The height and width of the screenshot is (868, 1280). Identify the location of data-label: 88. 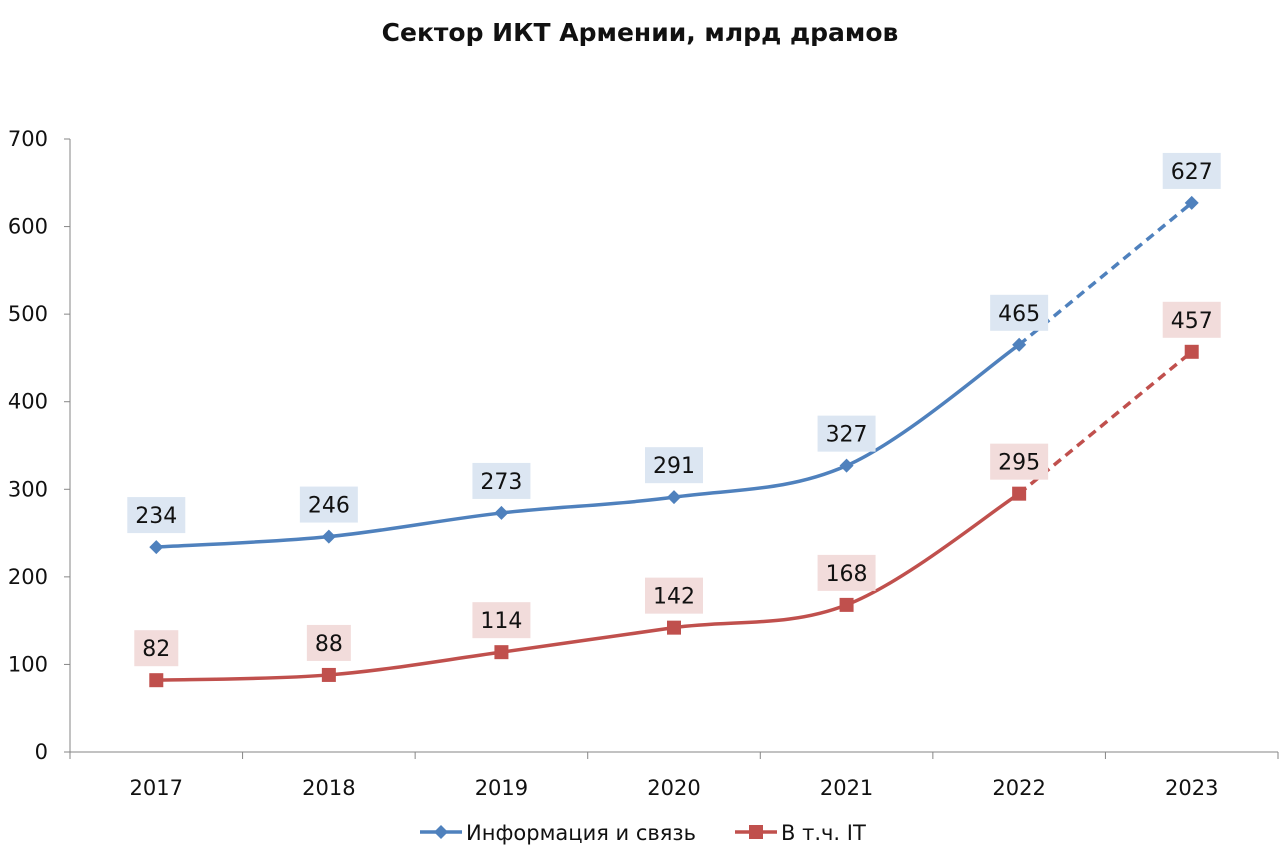
(329, 644).